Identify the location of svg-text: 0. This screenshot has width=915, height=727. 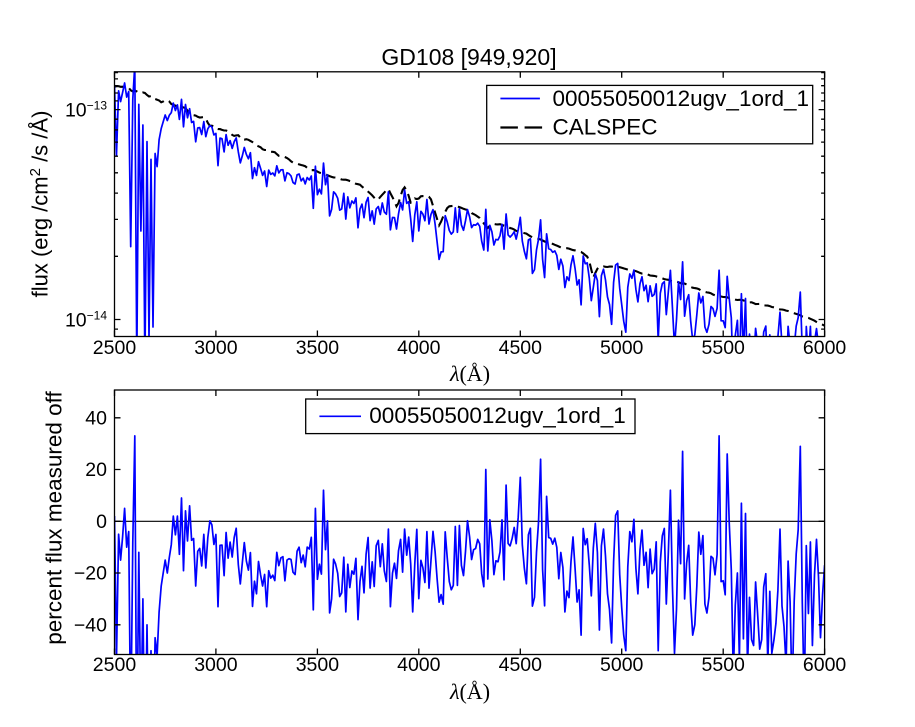
(101, 522).